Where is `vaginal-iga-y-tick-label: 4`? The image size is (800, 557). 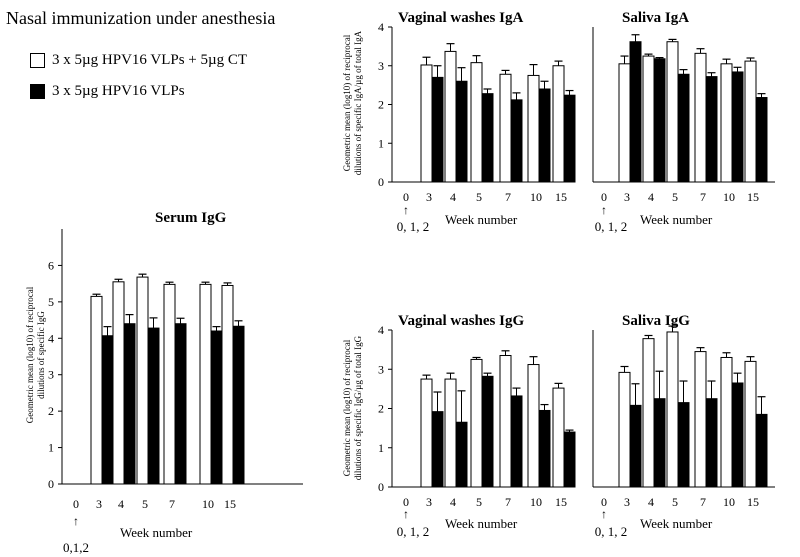 vaginal-iga-y-tick-label: 4 is located at coordinates (381, 27).